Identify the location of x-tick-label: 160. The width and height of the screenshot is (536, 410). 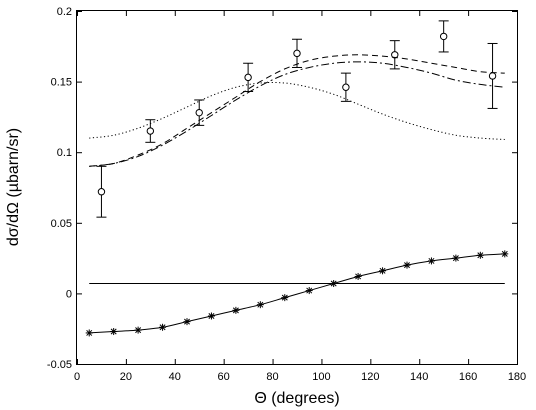
(468, 377).